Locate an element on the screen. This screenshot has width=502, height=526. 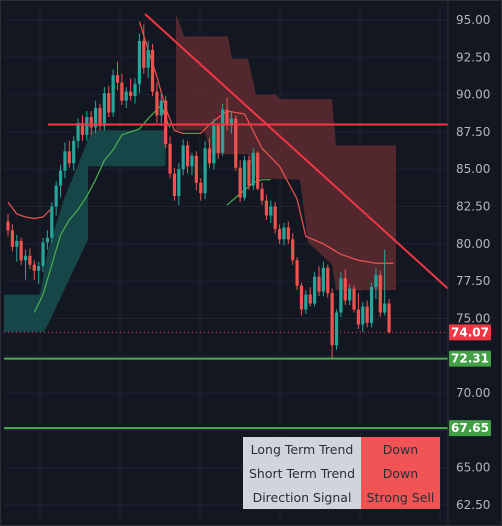
y-tick-label: 85.00 is located at coordinates (473, 169).